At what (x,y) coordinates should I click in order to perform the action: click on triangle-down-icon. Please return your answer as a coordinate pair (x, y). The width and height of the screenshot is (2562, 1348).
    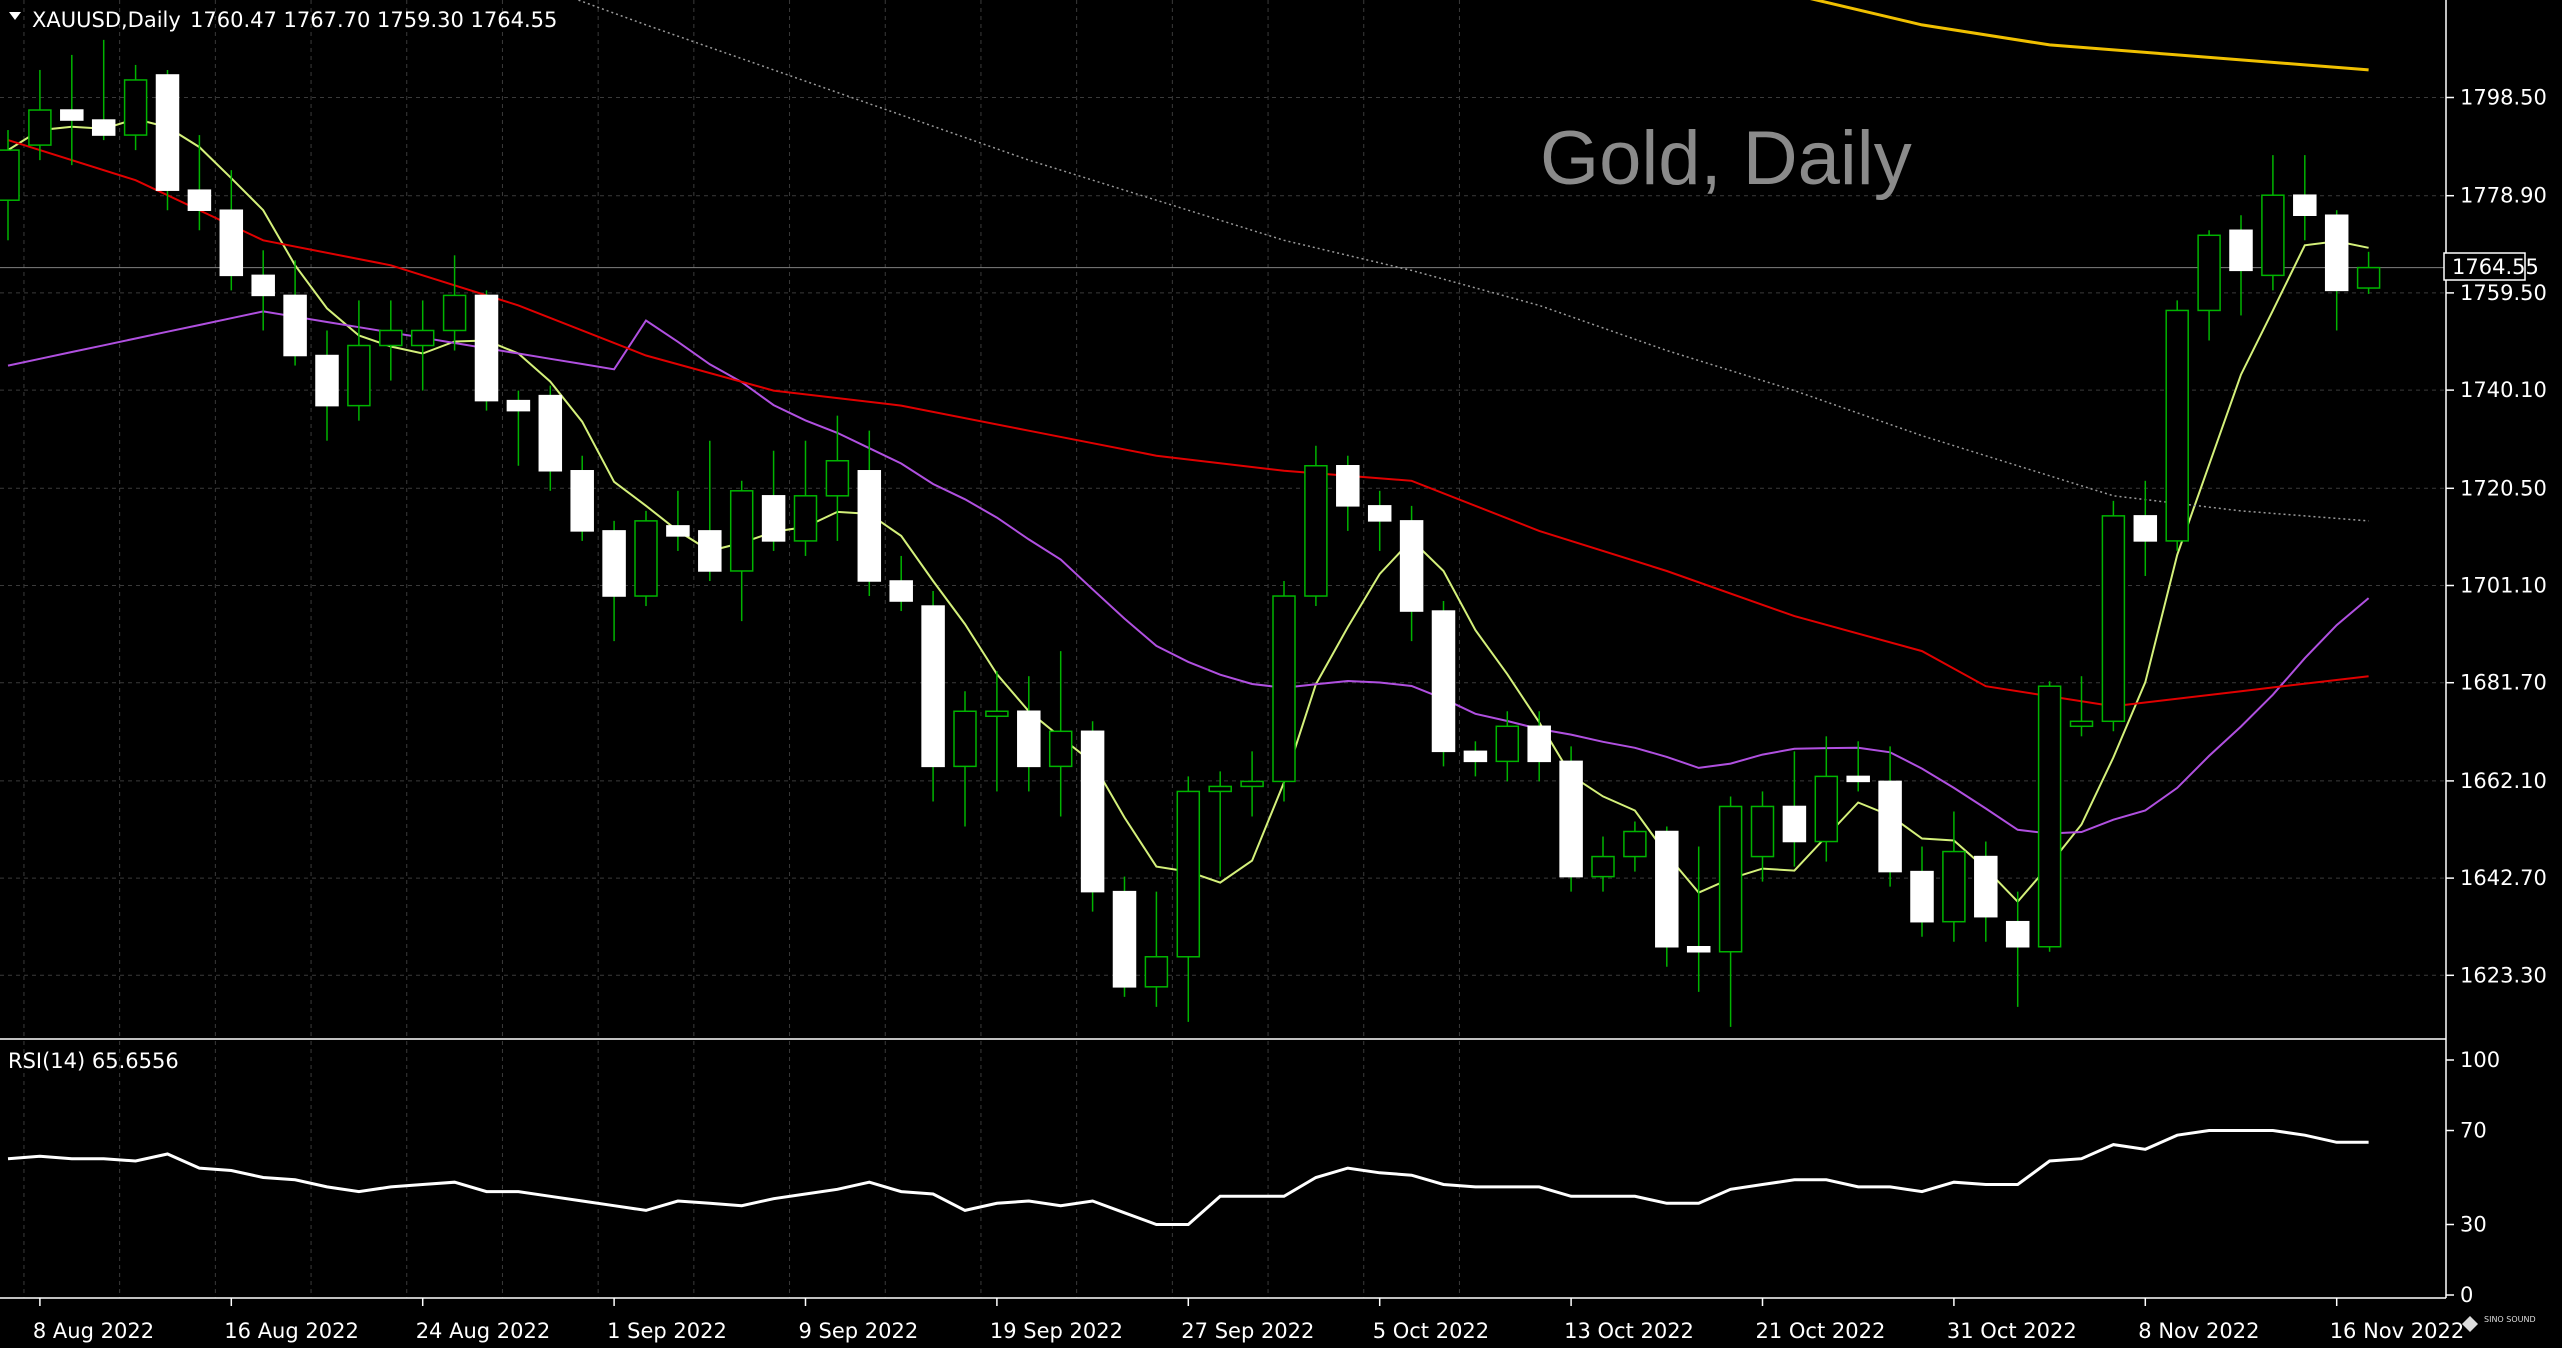
    Looking at the image, I should click on (15, 16).